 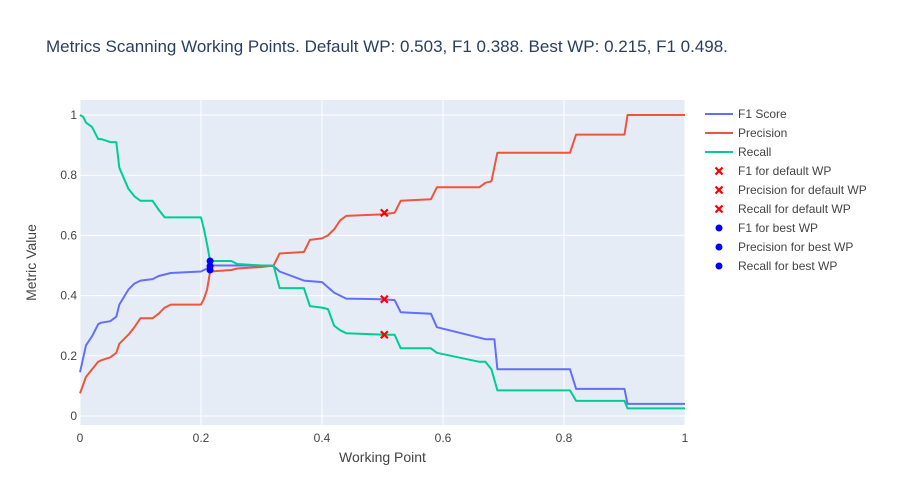 I want to click on legend-label: F1 for default WP, so click(x=784, y=171).